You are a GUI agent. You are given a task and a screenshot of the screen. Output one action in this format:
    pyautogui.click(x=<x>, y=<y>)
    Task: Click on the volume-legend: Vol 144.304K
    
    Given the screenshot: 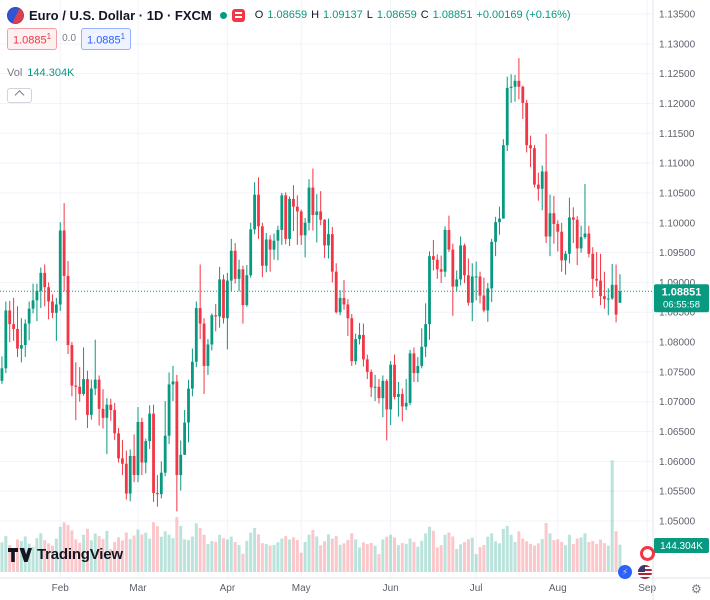 What is the action you would take?
    pyautogui.click(x=289, y=73)
    